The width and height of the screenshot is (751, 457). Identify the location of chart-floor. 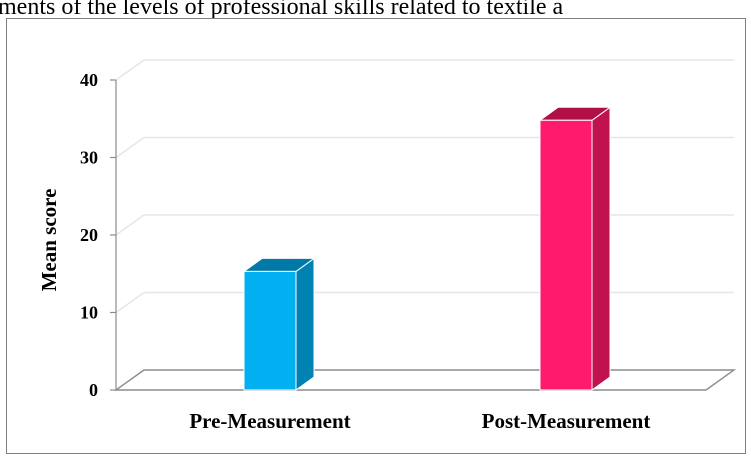
(425, 380).